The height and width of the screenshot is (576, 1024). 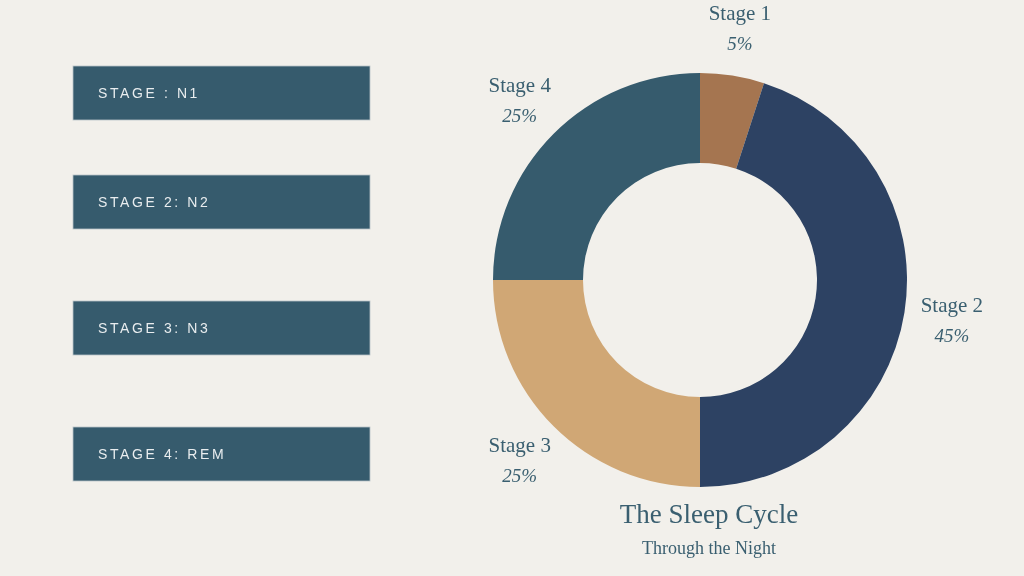 I want to click on text: STAGE 2: N2, so click(x=154, y=202).